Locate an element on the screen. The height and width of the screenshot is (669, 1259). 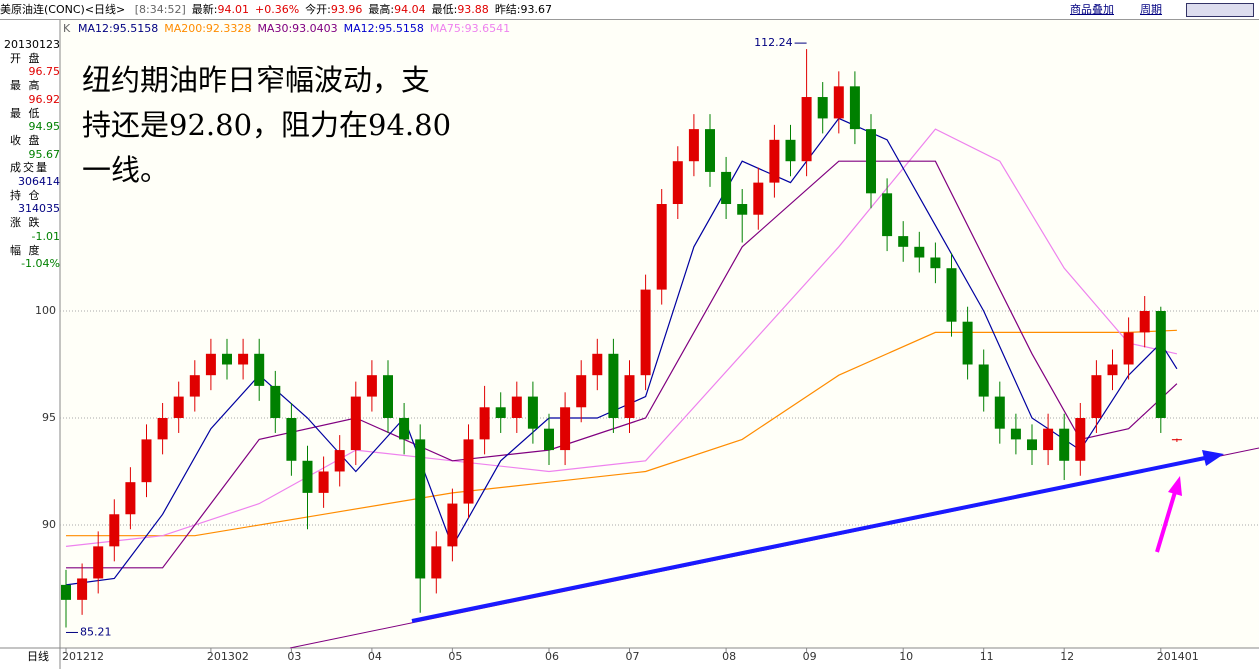
overlay-button: 商品叠加 is located at coordinates (1092, 9).